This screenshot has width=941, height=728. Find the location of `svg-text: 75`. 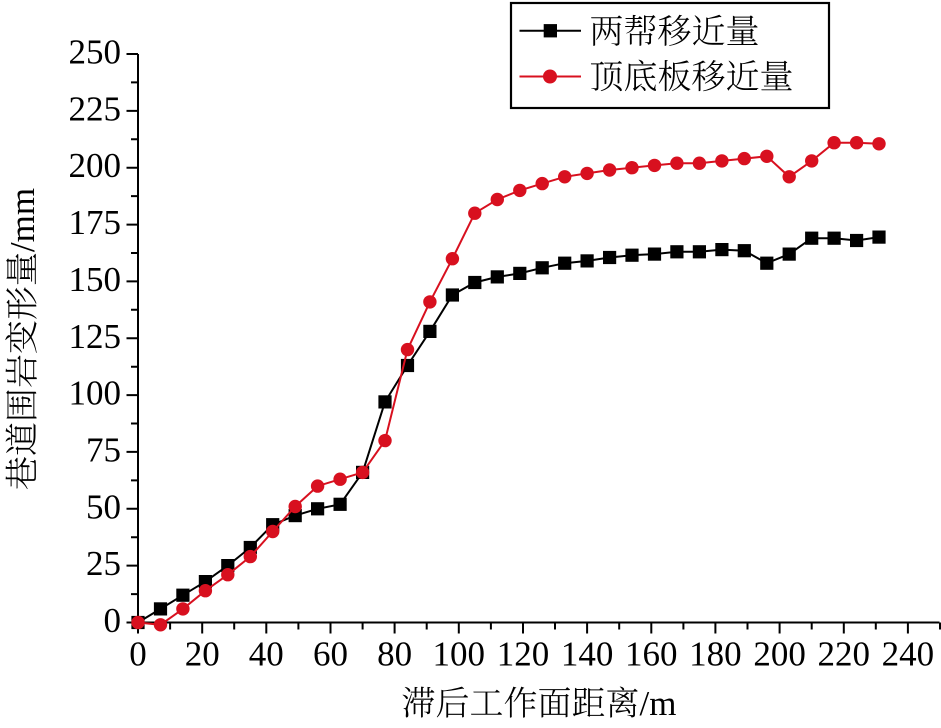

svg-text: 75 is located at coordinates (103, 449).